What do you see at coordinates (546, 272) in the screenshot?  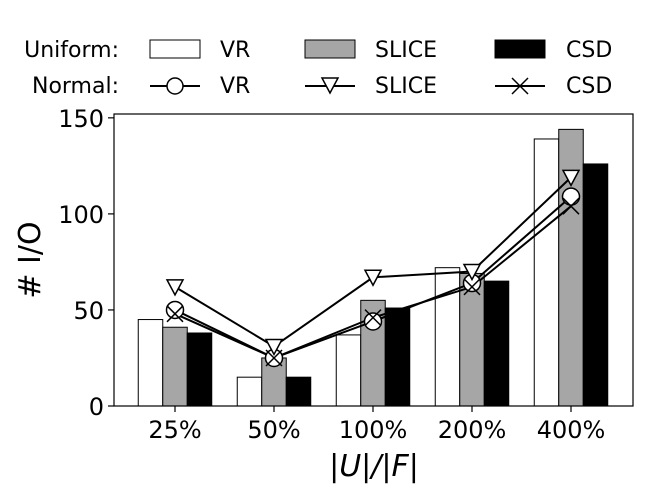 I see `bar-vr-400pct` at bounding box center [546, 272].